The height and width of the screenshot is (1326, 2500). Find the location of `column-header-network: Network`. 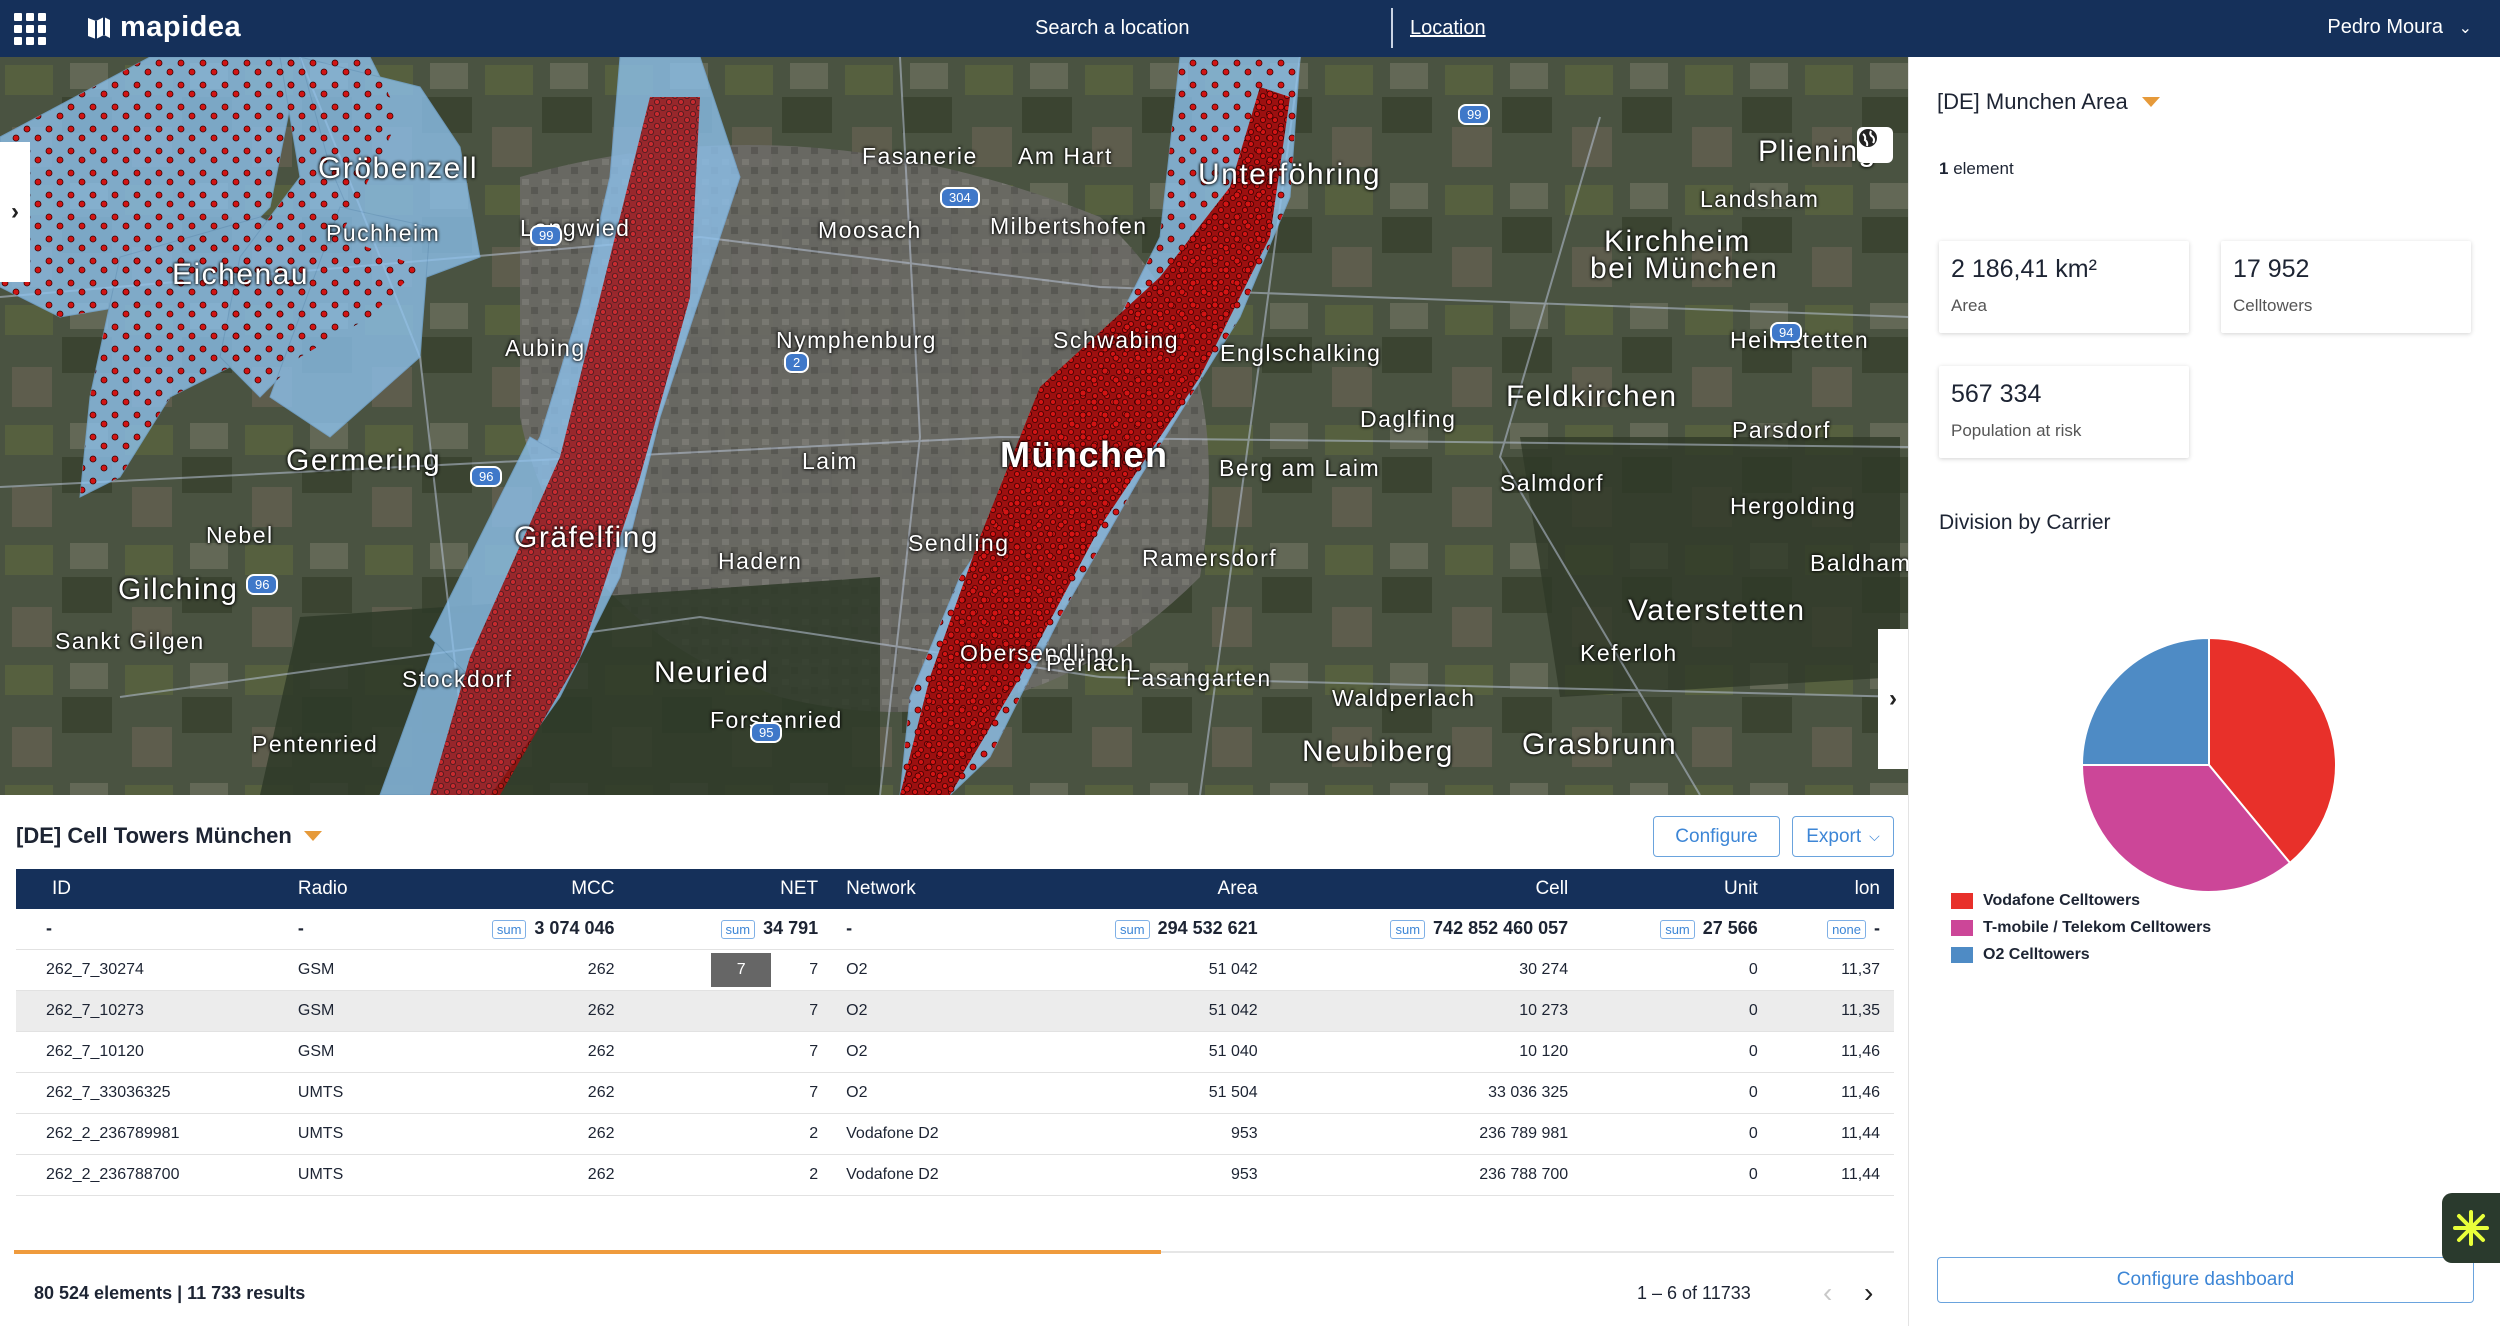

column-header-network: Network is located at coordinates (923, 889).